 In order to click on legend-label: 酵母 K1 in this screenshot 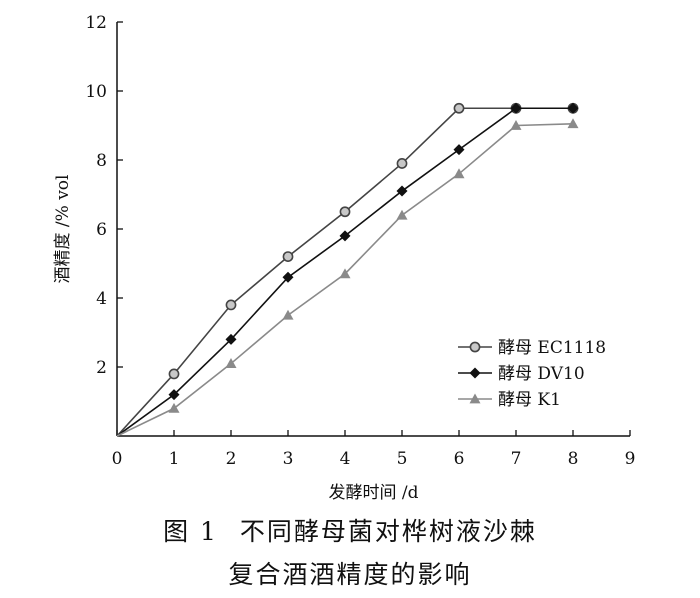, I will do `click(529, 400)`.